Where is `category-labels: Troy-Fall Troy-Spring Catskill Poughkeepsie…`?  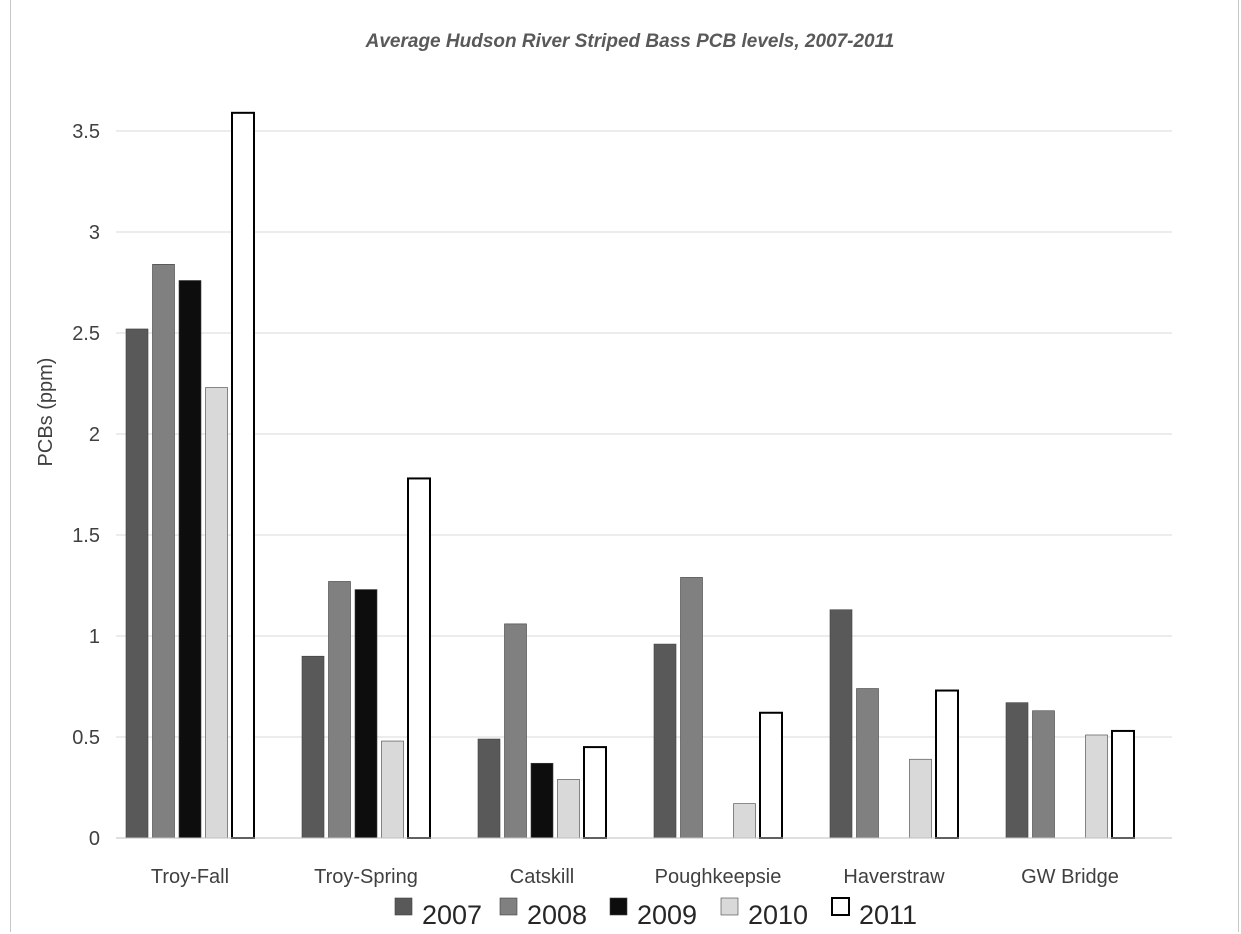 category-labels: Troy-Fall Troy-Spring Catskill Poughkeepsie… is located at coordinates (635, 877).